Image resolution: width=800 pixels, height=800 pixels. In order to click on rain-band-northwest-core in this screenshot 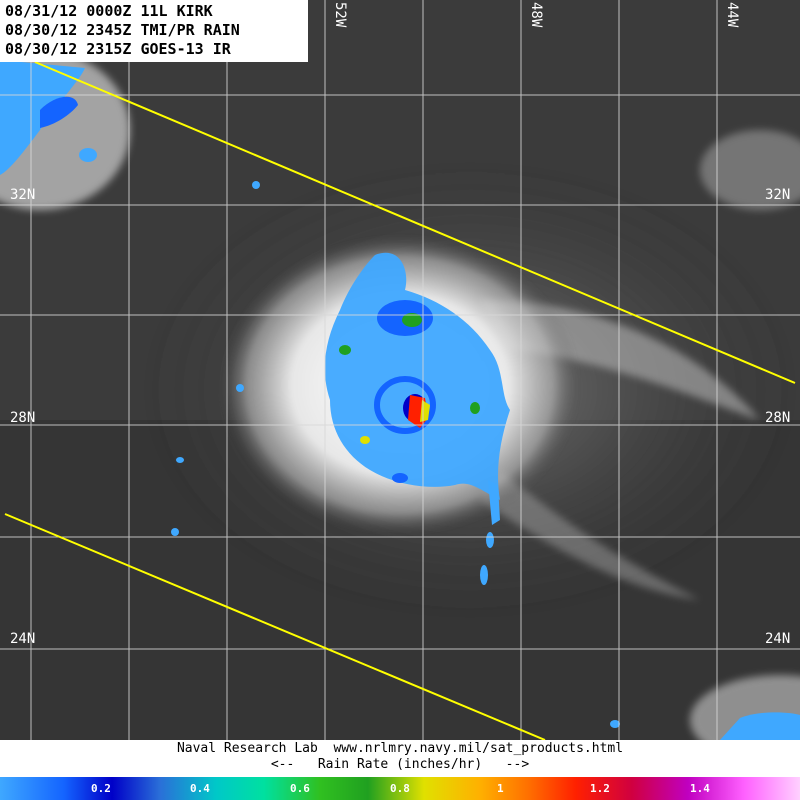, I will do `click(59, 112)`.